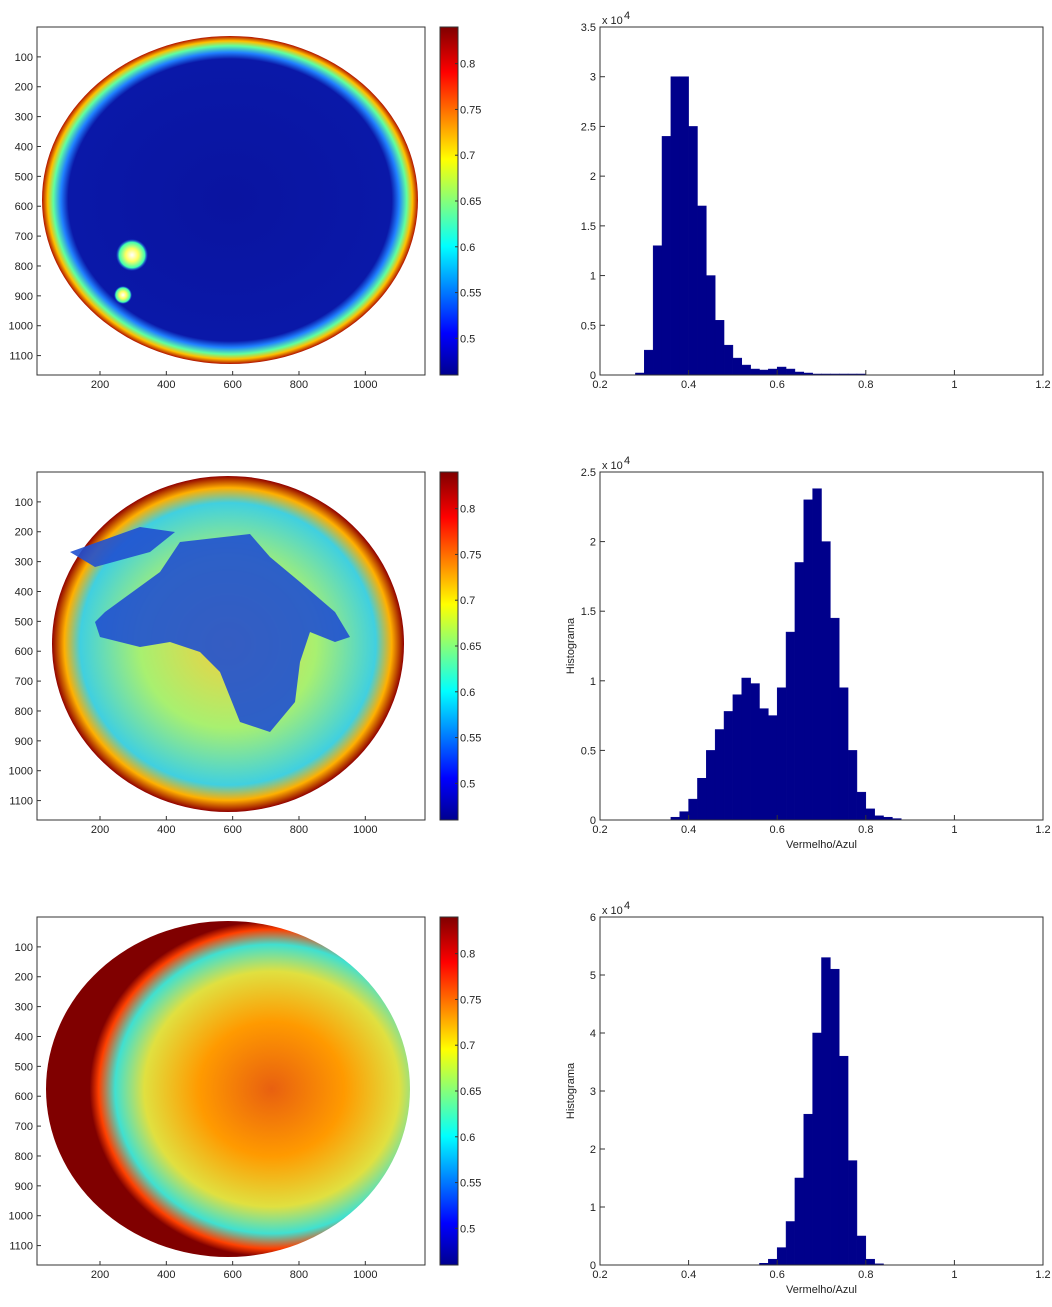 Image resolution: width=1052 pixels, height=1307 pixels. I want to click on y-tick-label: 900, so click(24, 1187).